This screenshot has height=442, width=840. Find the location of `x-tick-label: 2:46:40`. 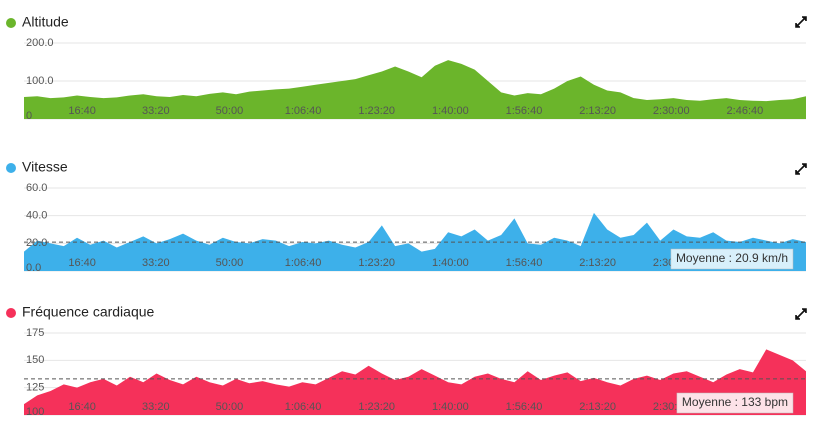

x-tick-label: 2:46:40 is located at coordinates (745, 111).